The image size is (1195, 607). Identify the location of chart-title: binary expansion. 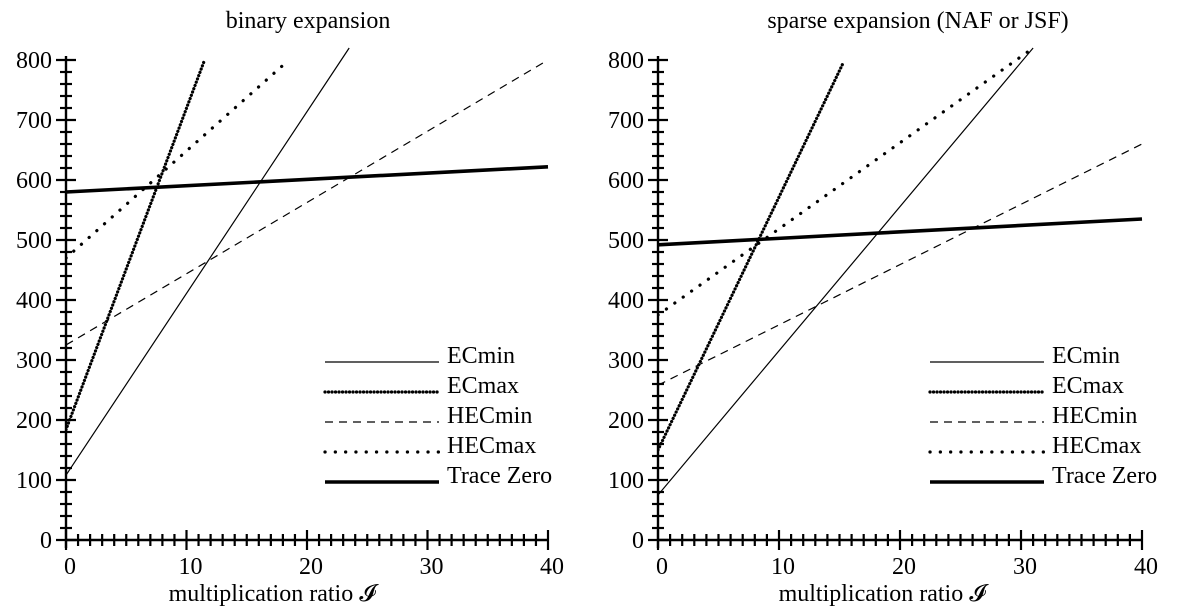
(308, 21).